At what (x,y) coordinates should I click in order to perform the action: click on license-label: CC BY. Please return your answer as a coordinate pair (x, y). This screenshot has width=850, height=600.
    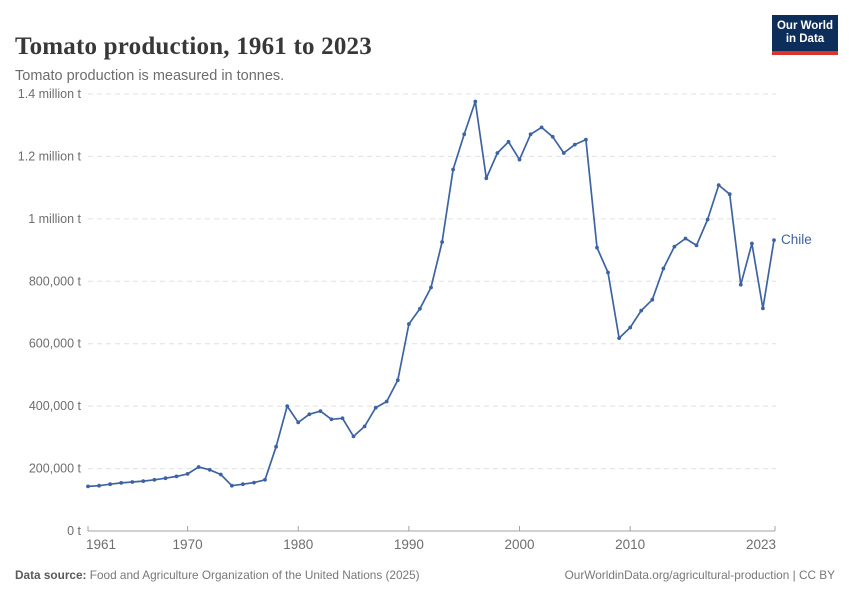
    Looking at the image, I should click on (816, 575).